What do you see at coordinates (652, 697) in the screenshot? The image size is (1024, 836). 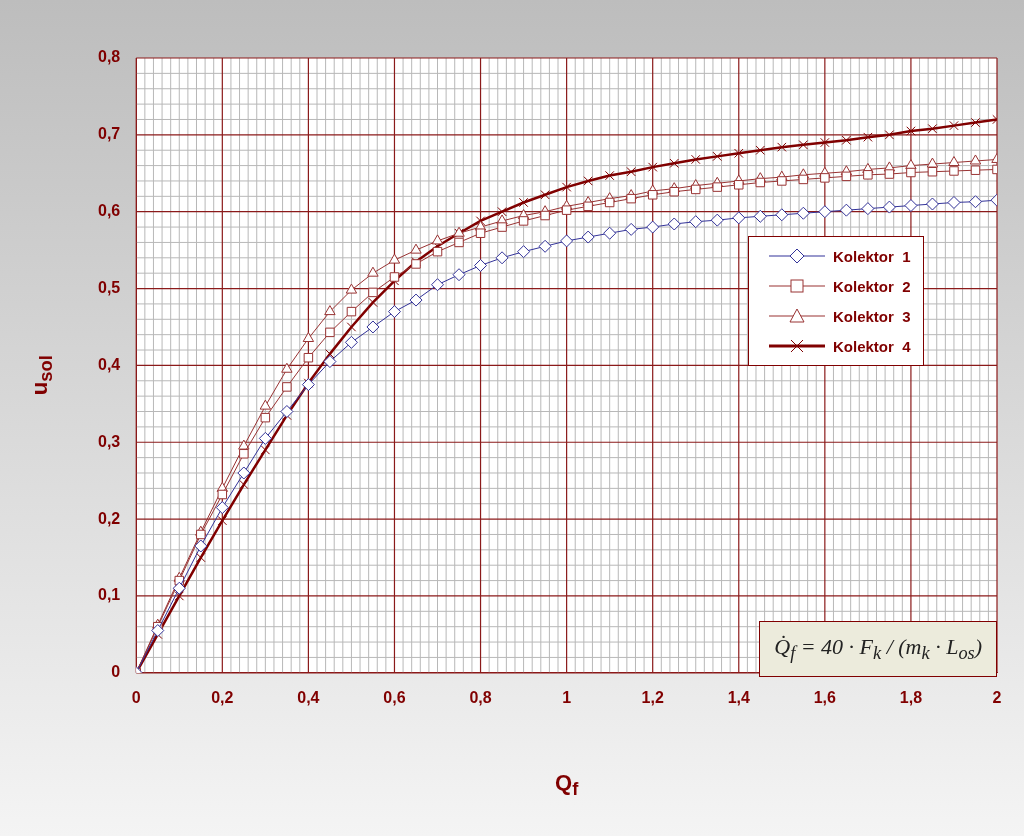 I see `x-tick-label: 1,2` at bounding box center [652, 697].